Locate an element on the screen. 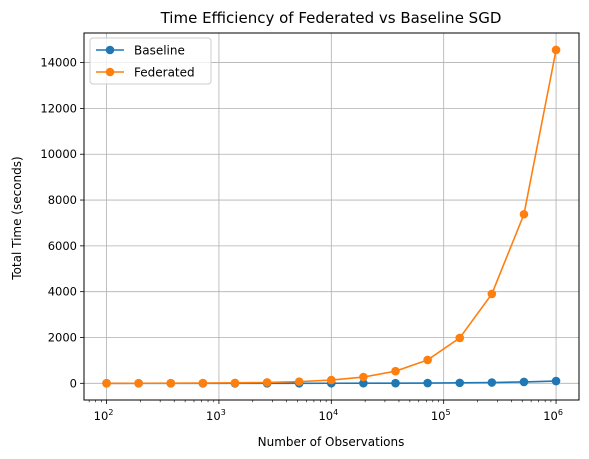 This screenshot has height=459, width=589. x-tick-exponent: 6 is located at coordinates (560, 412).